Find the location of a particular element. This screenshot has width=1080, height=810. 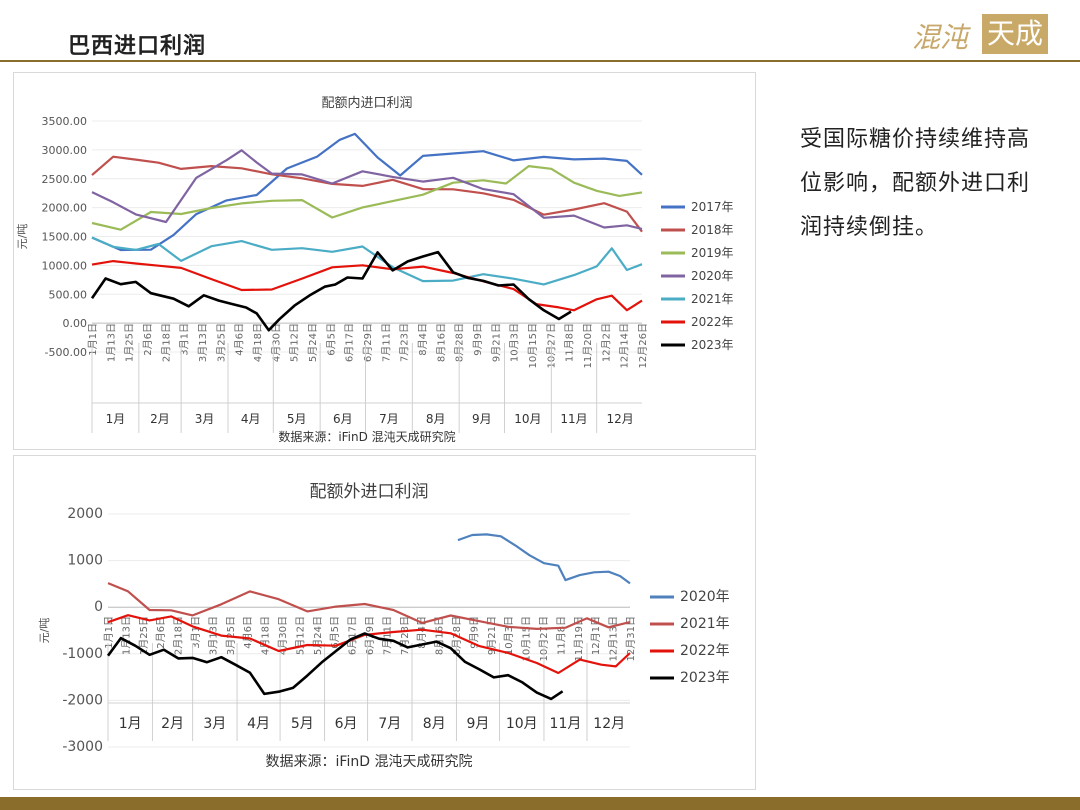

legend-label: 2019年 is located at coordinates (712, 253).